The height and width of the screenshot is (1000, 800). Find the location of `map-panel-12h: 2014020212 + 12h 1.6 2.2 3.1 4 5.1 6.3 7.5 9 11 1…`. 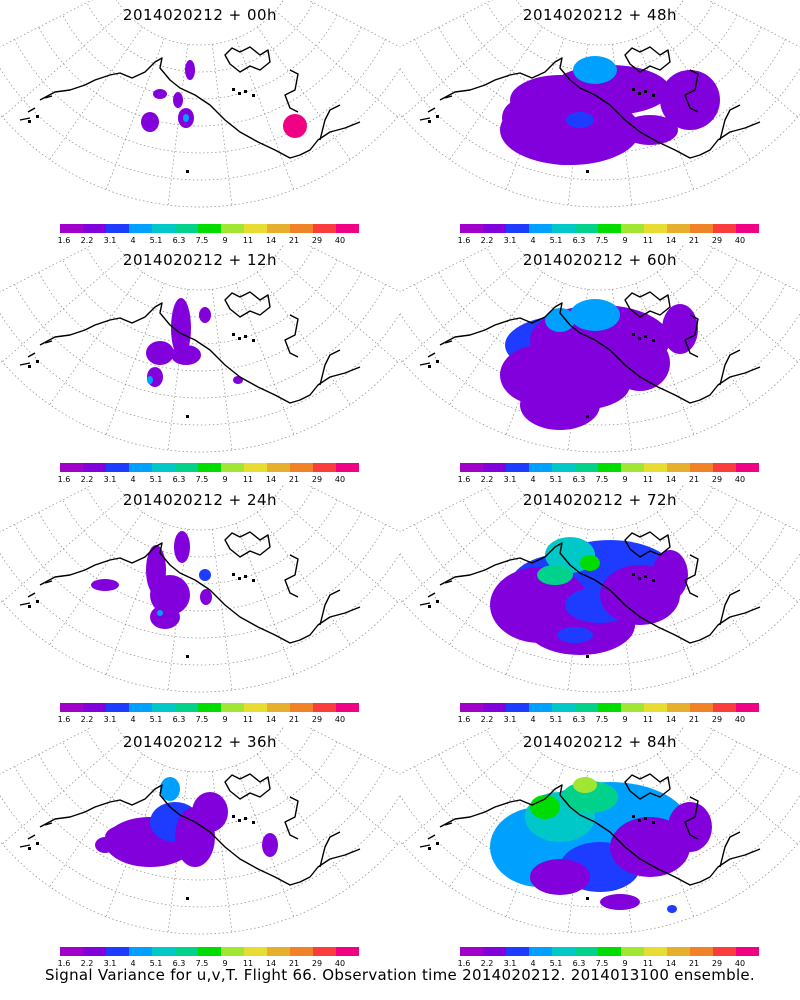

map-panel-12h: 2014020212 + 12h 1.6 2.2 3.1 4 5.1 6.3 7.5 9 11 1… is located at coordinates (200, 365).